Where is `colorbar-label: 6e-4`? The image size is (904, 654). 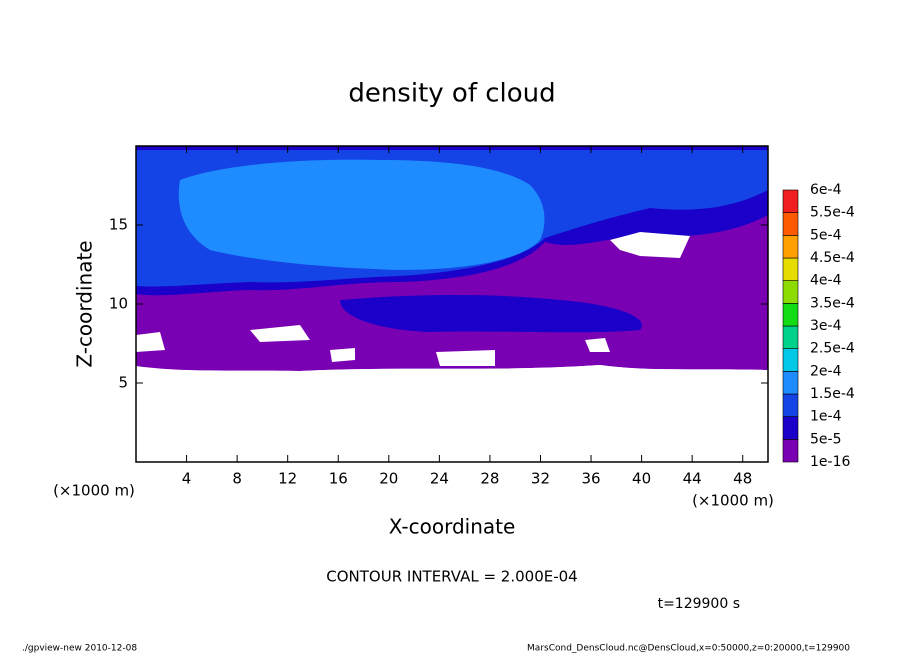 colorbar-label: 6e-4 is located at coordinates (826, 190).